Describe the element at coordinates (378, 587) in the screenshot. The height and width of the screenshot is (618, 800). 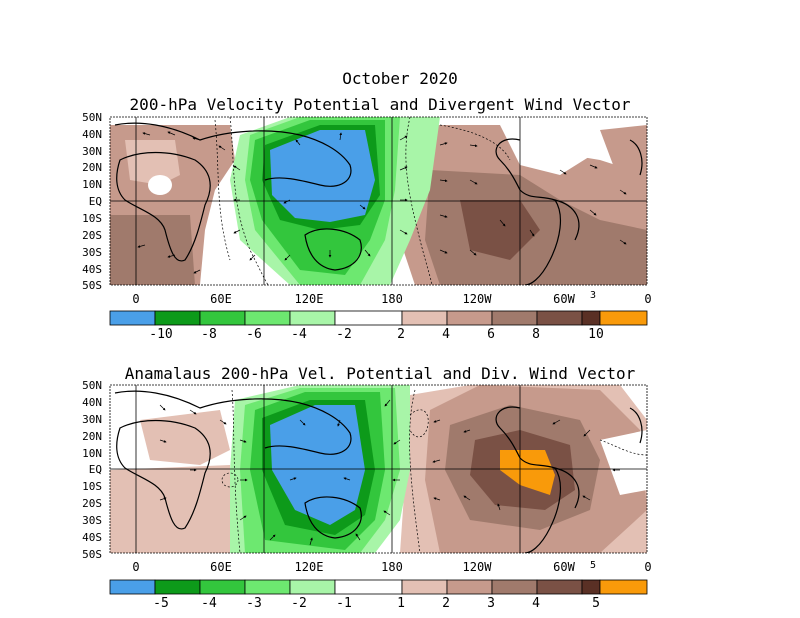
I see `panel2-colorbar` at that location.